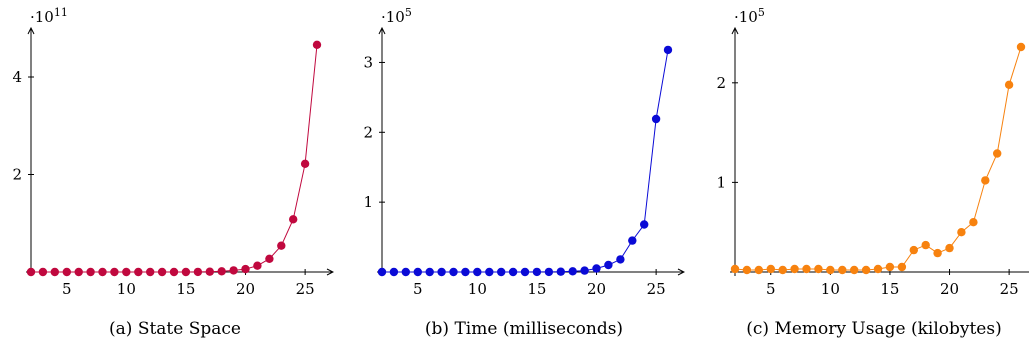  Describe the element at coordinates (49, 16) in the screenshot. I see `y-multiplier: ·1011` at that location.